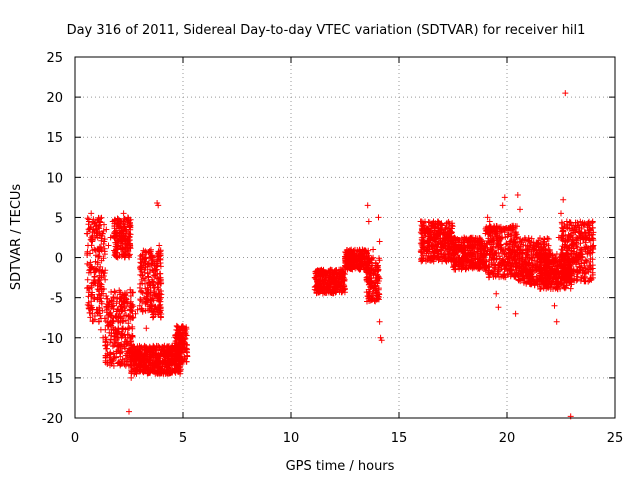  Describe the element at coordinates (399, 438) in the screenshot. I see `x-tick-label: 15` at that location.